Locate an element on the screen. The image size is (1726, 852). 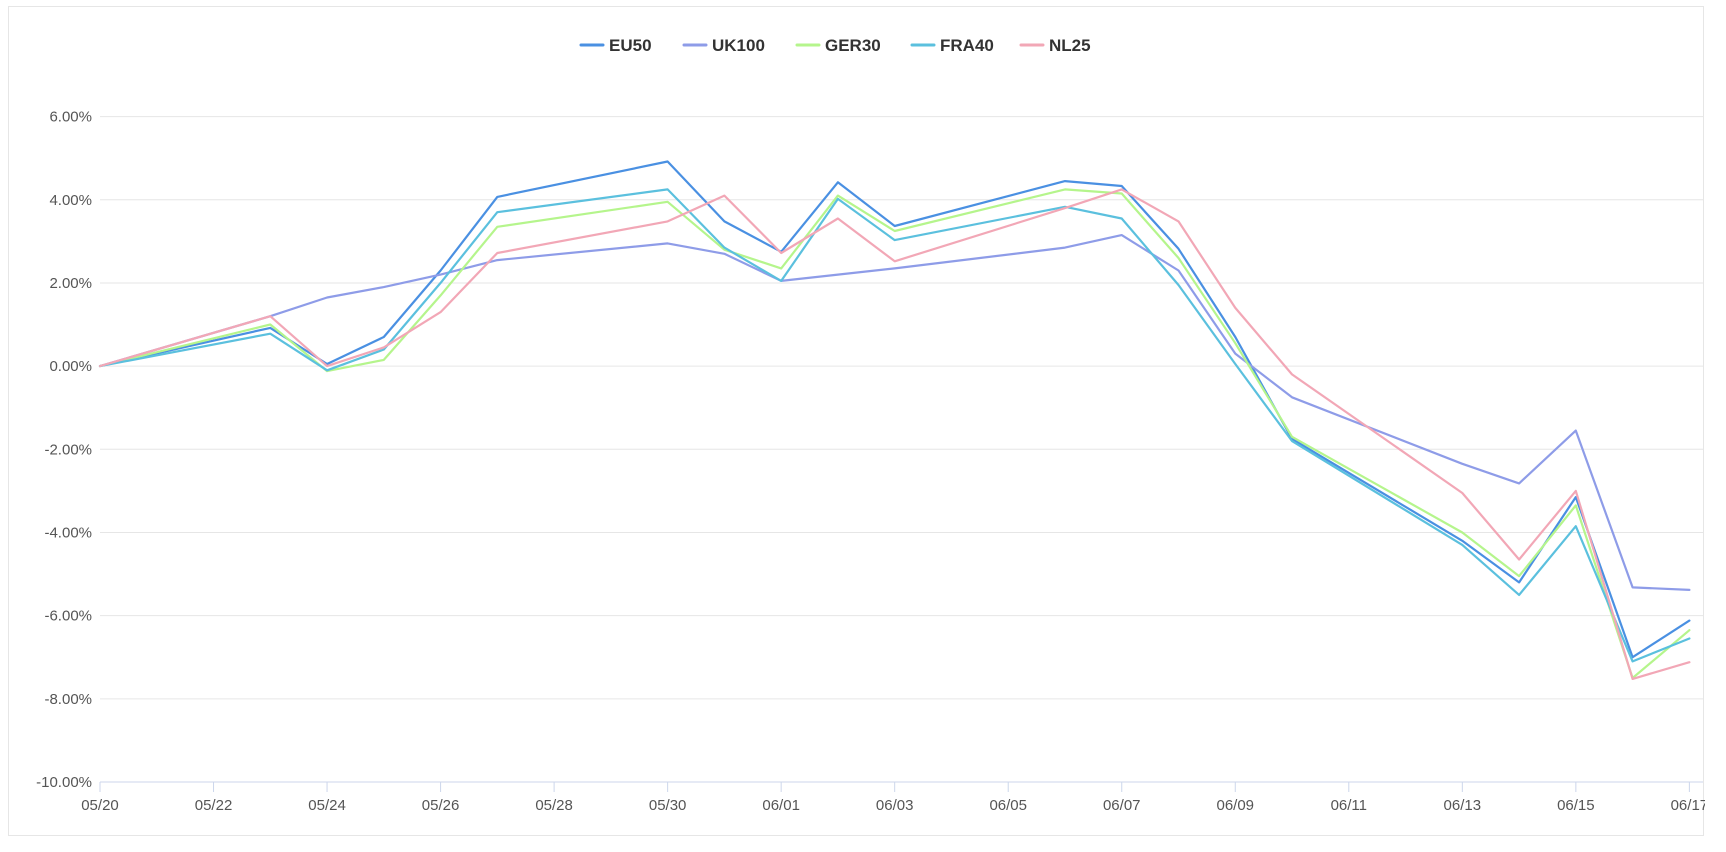
x-tick-label: 06/05 is located at coordinates (1008, 805).